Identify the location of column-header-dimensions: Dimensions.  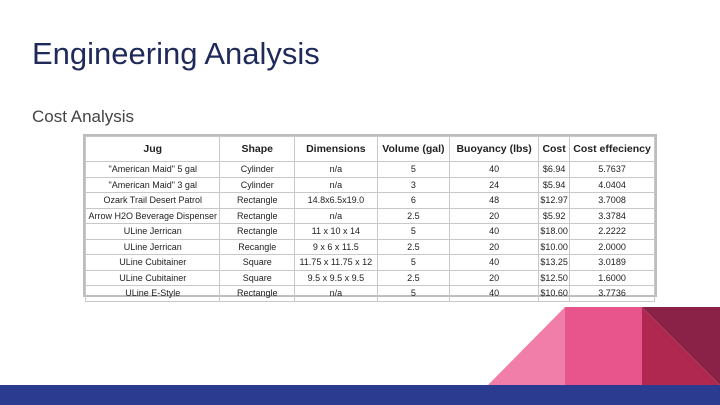
(335, 149).